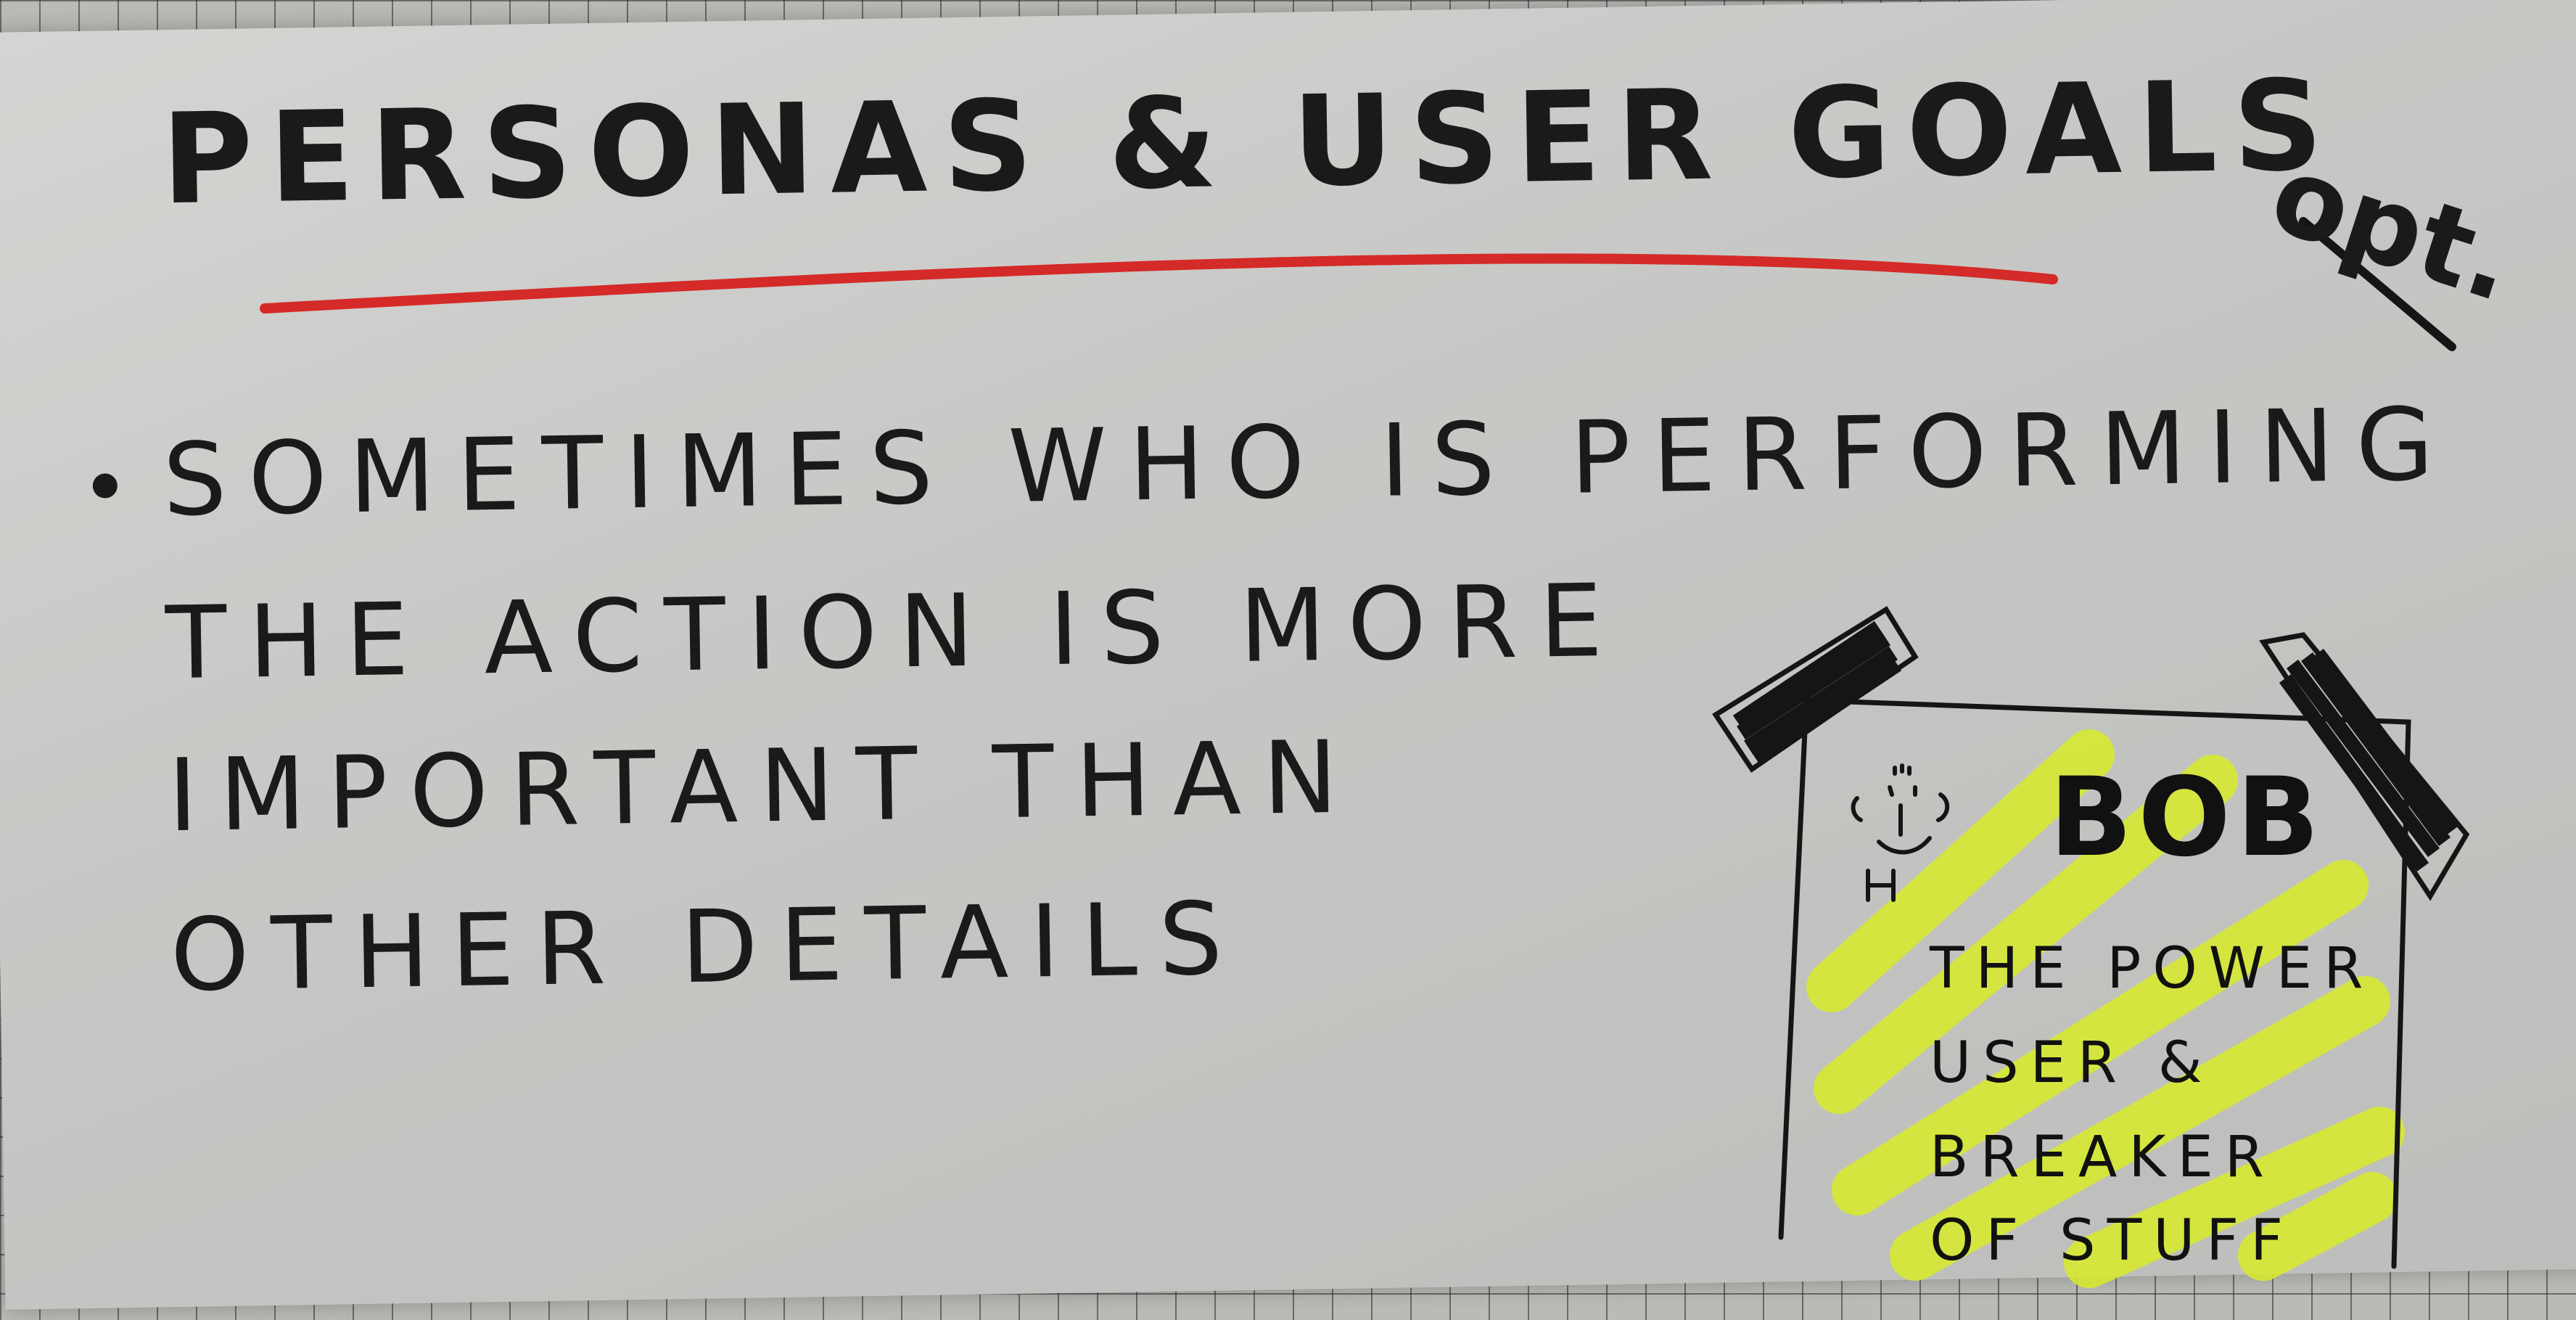  Describe the element at coordinates (1900, 832) in the screenshot. I see `smiley-face-icon` at that location.